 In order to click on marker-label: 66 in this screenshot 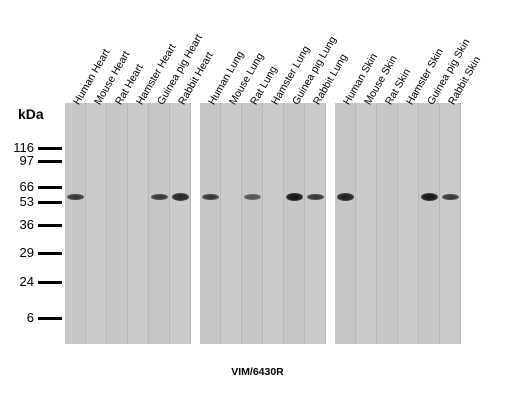, I will do `click(26, 186)`.